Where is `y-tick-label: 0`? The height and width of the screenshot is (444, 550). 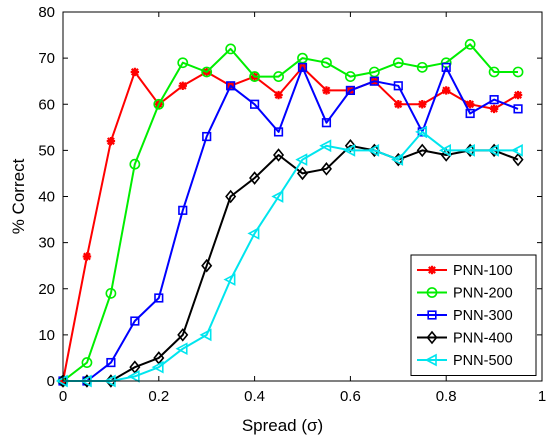
y-tick-label: 0 is located at coordinates (51, 381).